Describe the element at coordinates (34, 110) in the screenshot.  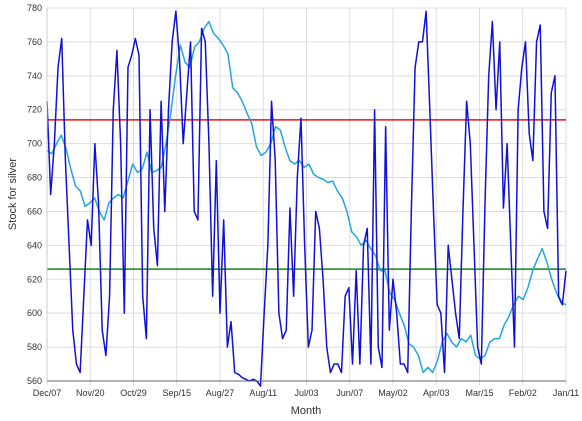
I see `y-tick-label: 720` at that location.